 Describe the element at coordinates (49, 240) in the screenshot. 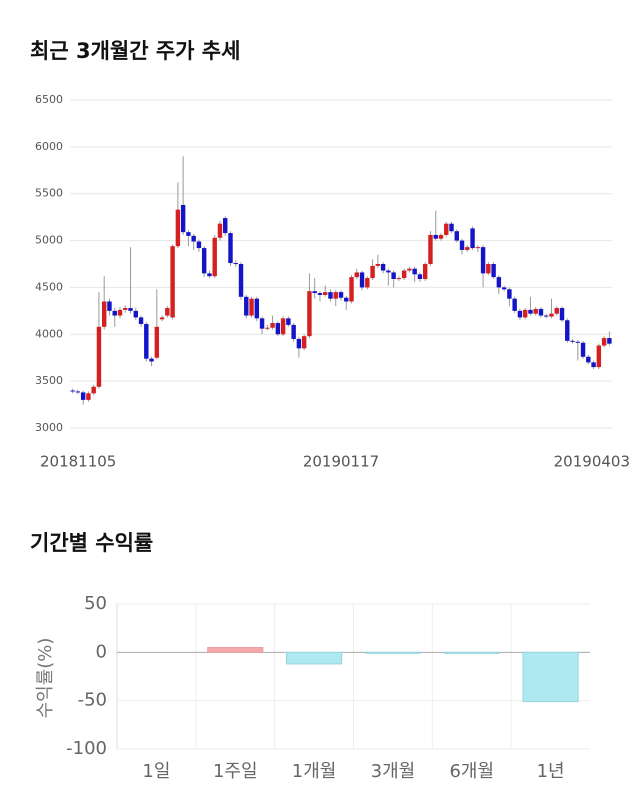

I see `y-tick-label: 5000` at that location.